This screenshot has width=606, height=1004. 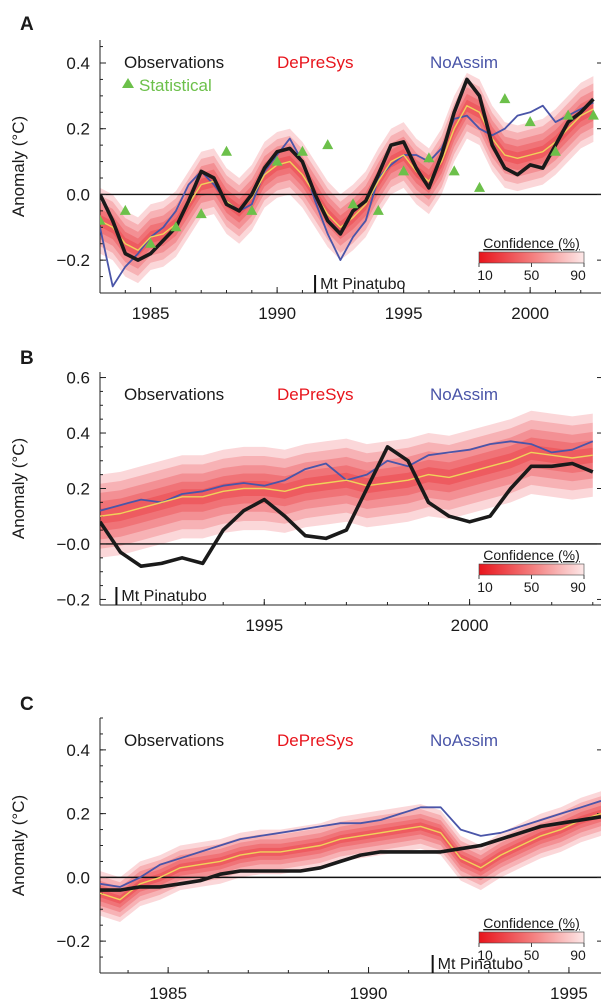 What do you see at coordinates (78, 378) in the screenshot?
I see `y-tick-label: 0.6` at bounding box center [78, 378].